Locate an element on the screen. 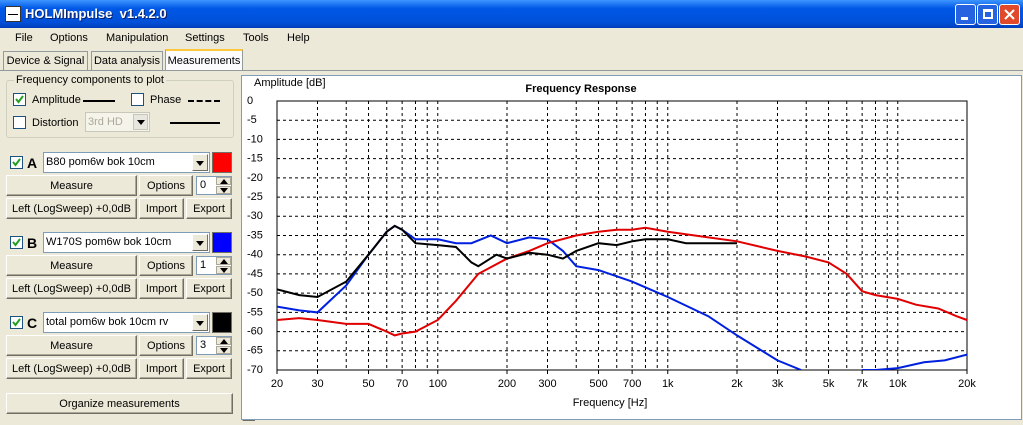 The image size is (1023, 425). offset-value: 1 is located at coordinates (203, 265).